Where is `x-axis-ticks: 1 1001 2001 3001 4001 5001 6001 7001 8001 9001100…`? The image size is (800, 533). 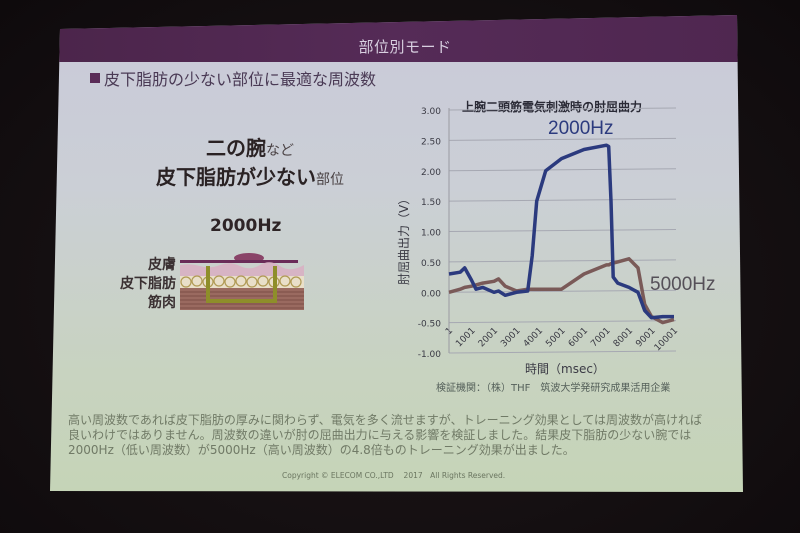 x-axis-ticks: 1 1001 2001 3001 4001 5001 6001 7001 8001 9001100… is located at coordinates (562, 339).